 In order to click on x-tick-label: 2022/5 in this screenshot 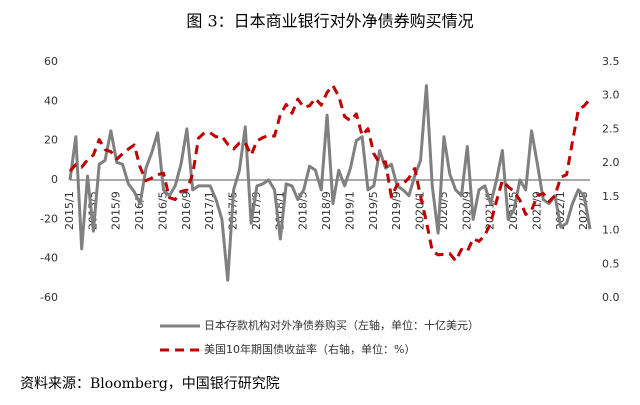, I will do `click(583, 210)`.